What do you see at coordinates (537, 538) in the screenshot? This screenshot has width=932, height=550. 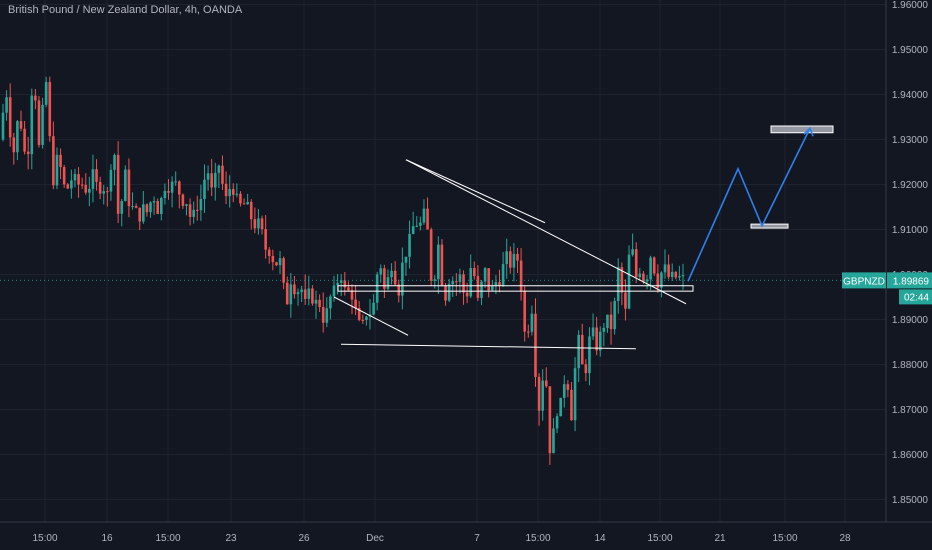 I see `x-tick-label: 15:00` at bounding box center [537, 538].